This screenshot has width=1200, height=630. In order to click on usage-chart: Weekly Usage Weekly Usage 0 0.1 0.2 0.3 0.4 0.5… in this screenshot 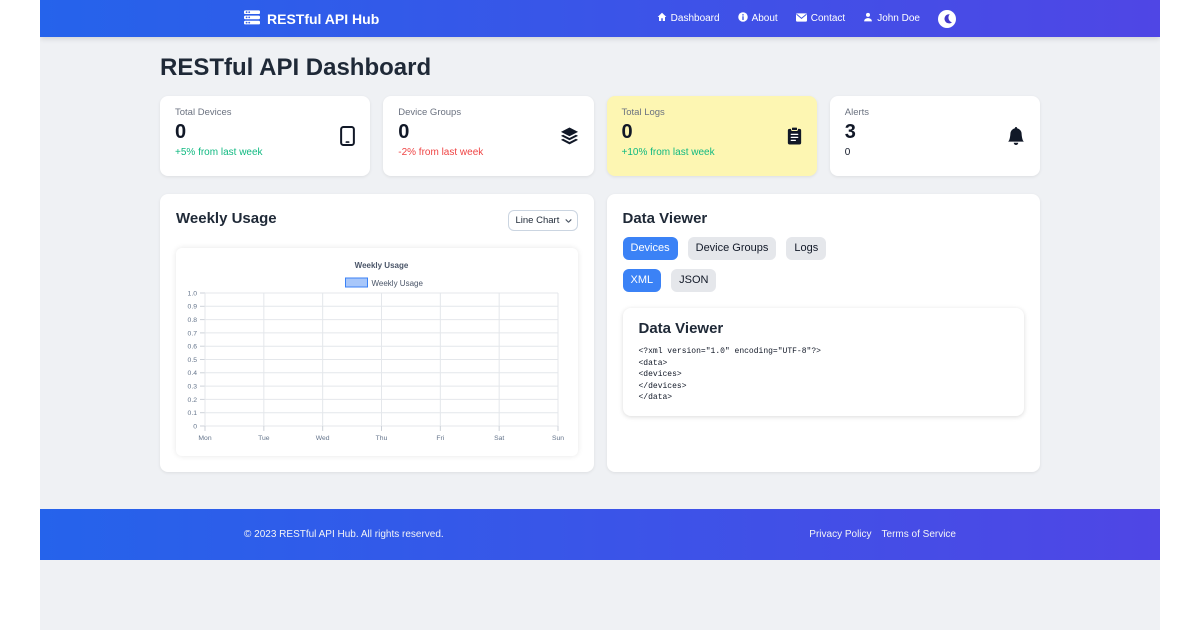, I will do `click(377, 352)`.